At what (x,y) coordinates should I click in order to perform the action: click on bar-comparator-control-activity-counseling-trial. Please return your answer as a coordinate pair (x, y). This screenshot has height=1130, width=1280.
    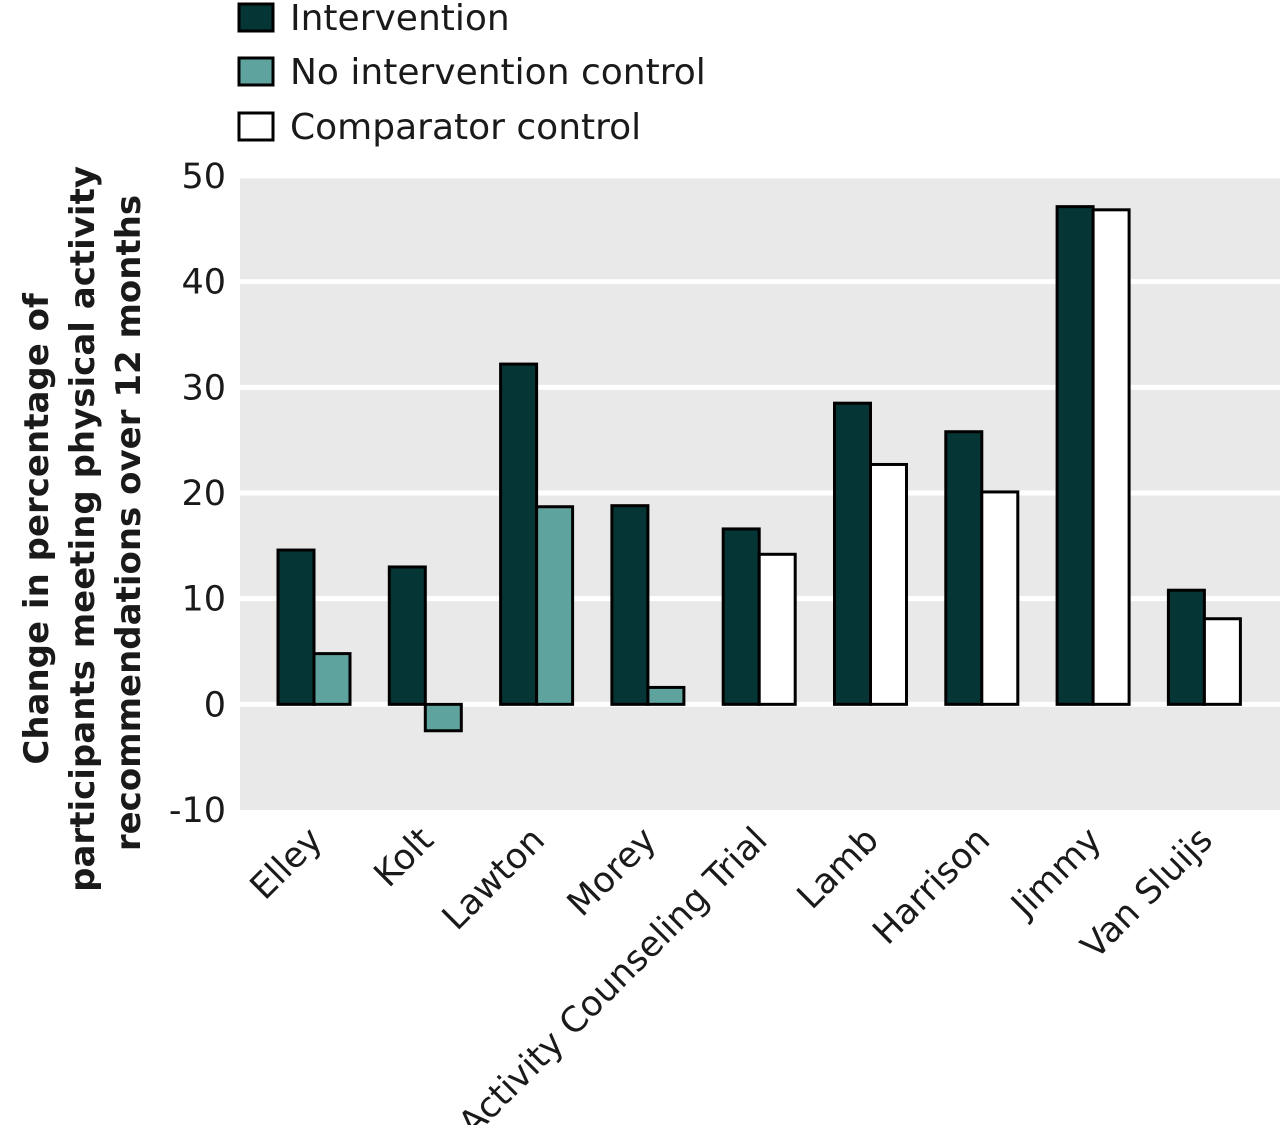
    Looking at the image, I should click on (777, 629).